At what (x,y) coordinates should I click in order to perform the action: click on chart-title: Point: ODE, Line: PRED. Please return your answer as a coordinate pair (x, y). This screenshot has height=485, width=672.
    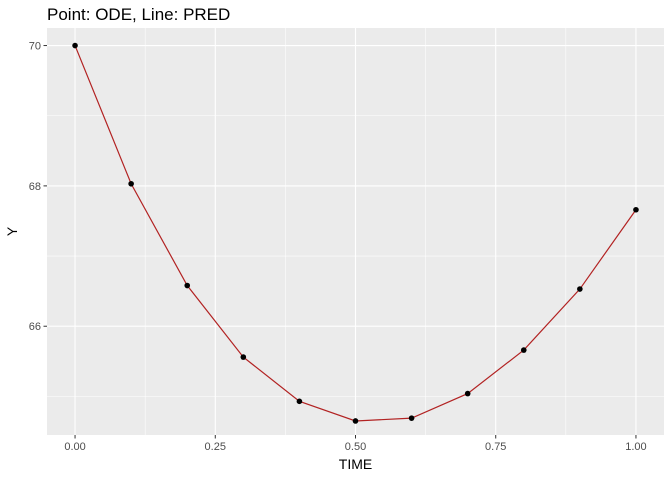
    Looking at the image, I should click on (138, 14).